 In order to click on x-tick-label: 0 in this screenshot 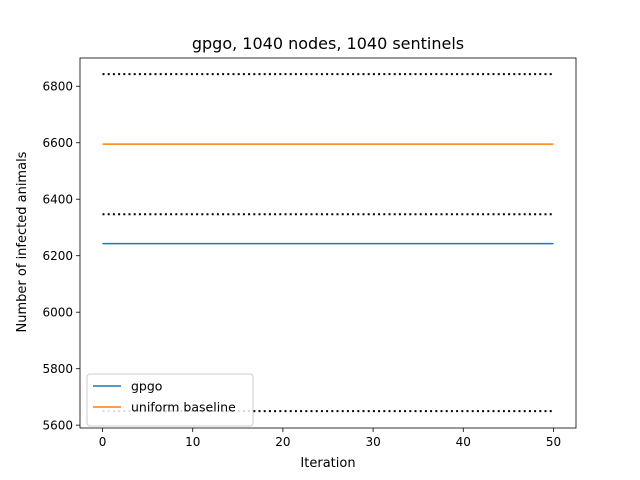, I will do `click(103, 442)`.